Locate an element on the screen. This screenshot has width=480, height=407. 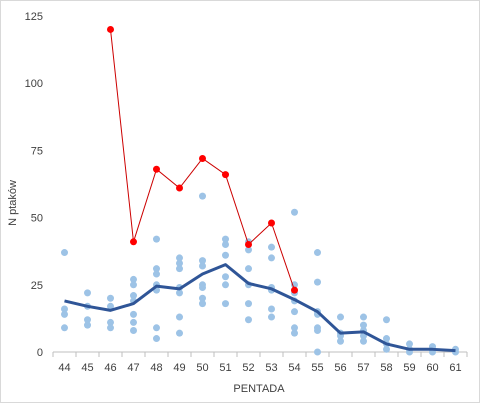
y-tick-label: 50 is located at coordinates (37, 219).